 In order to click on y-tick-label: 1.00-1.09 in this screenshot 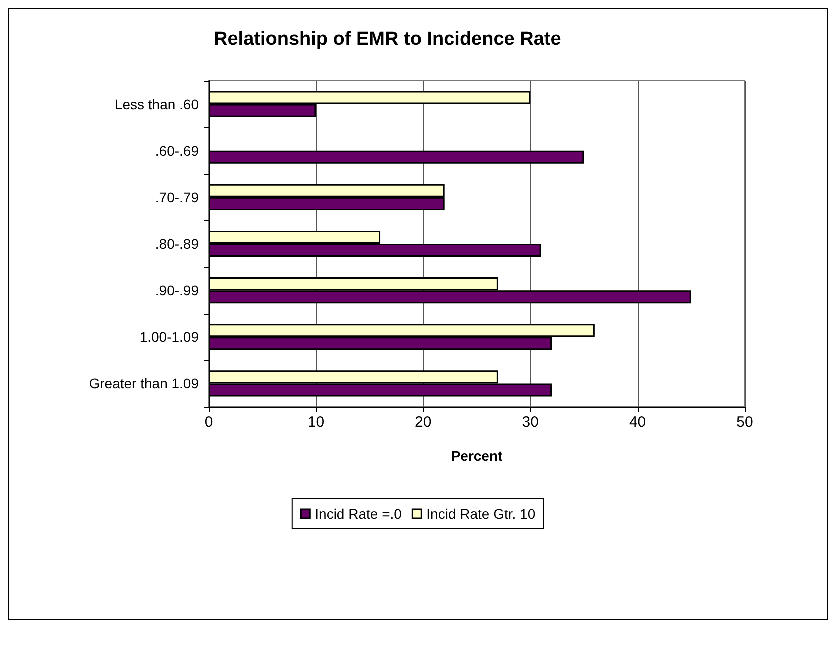, I will do `click(170, 337)`.